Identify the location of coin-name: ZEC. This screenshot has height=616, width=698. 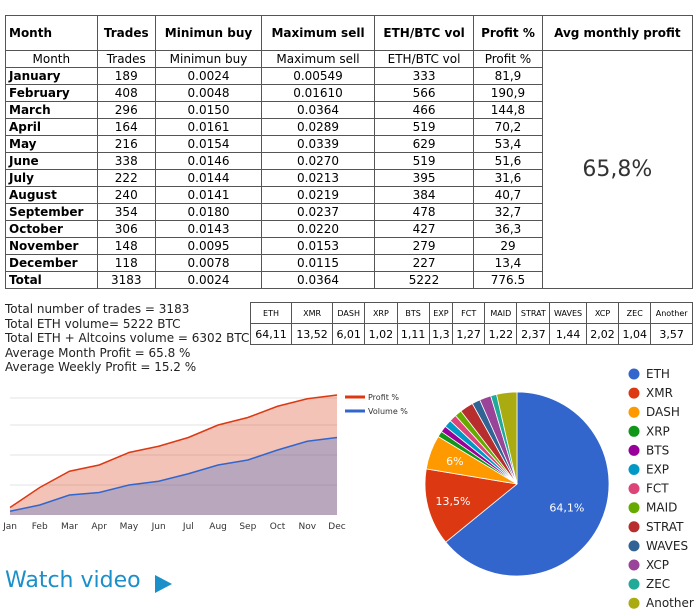
(635, 313).